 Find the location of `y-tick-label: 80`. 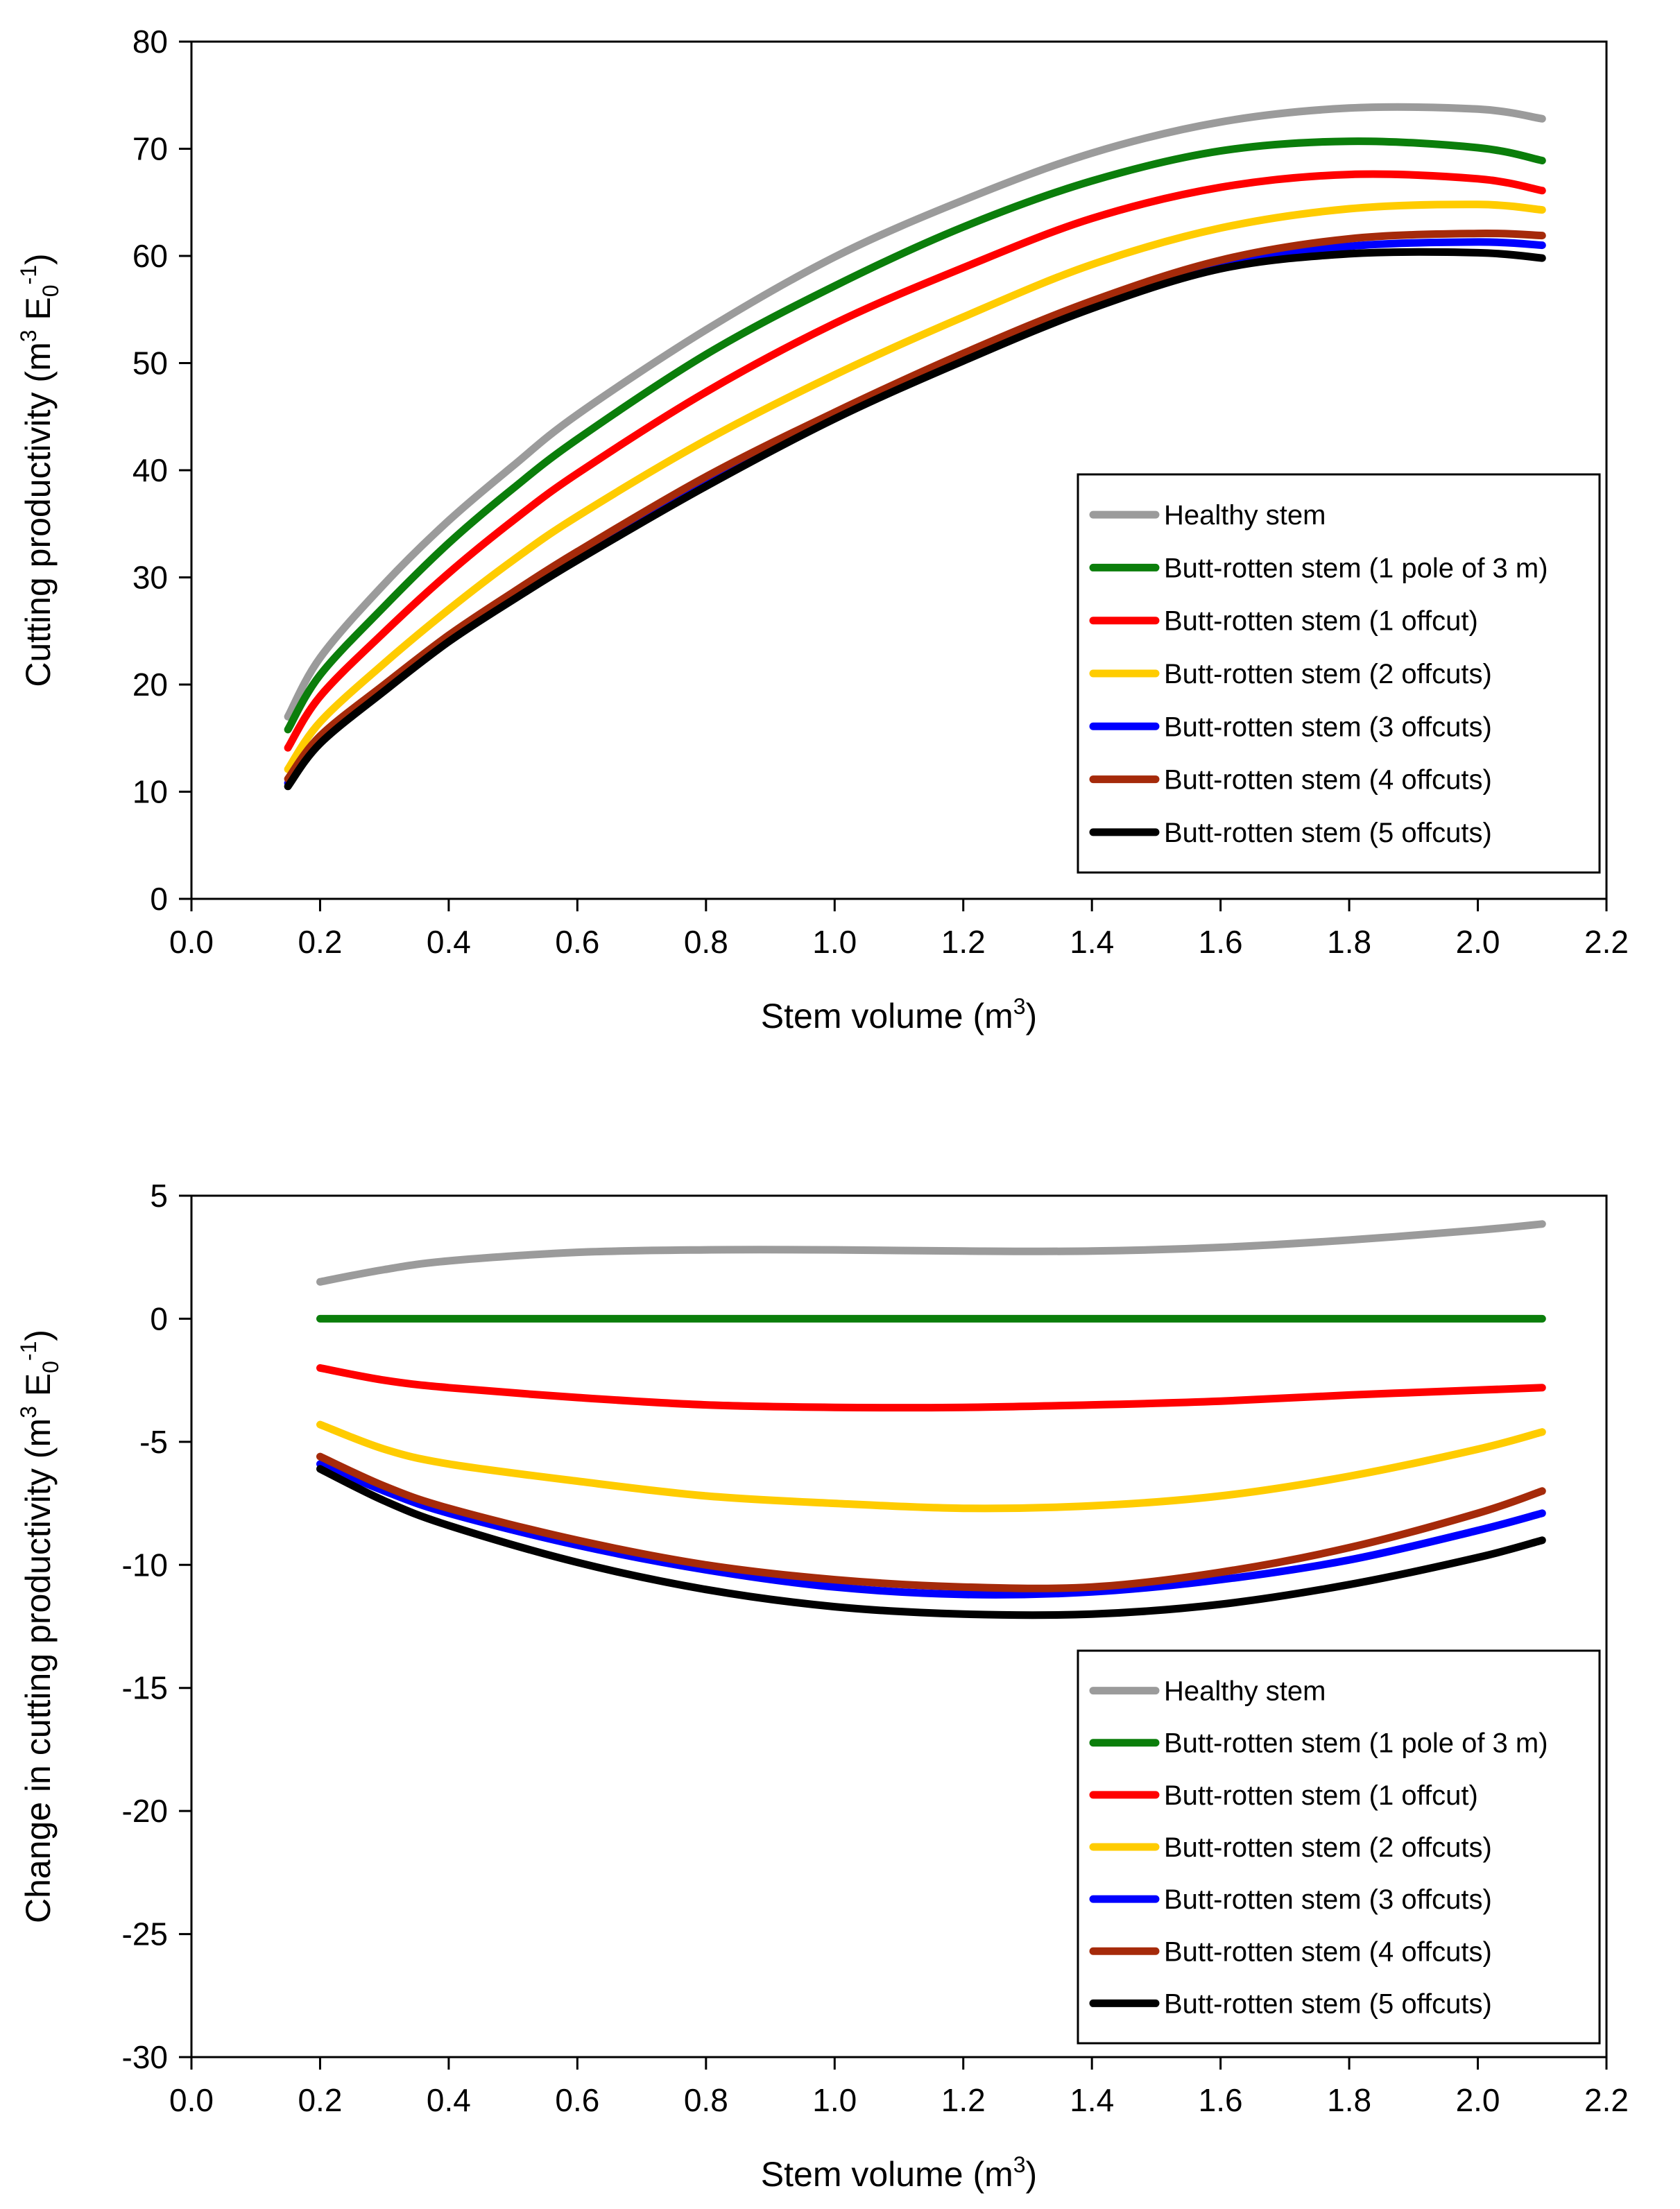

y-tick-label: 80 is located at coordinates (150, 42).